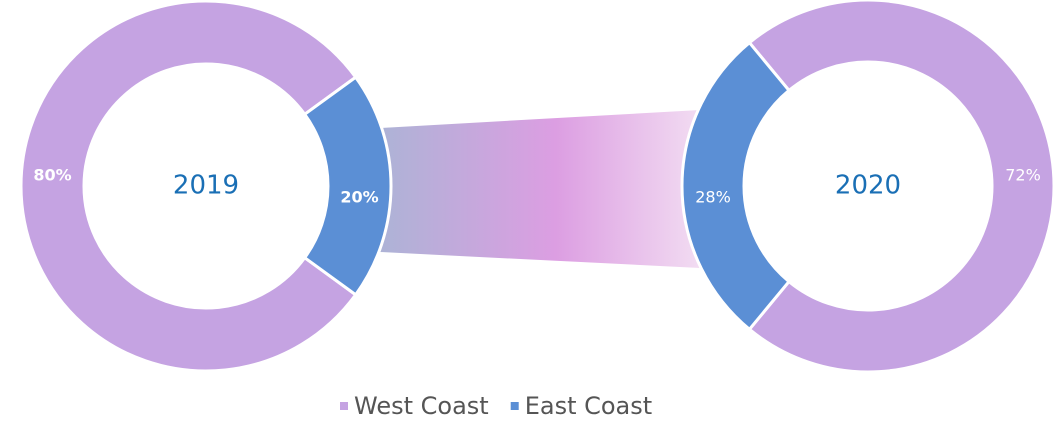 This screenshot has width=1056, height=421. What do you see at coordinates (540, 189) in the screenshot?
I see `connector-band` at bounding box center [540, 189].